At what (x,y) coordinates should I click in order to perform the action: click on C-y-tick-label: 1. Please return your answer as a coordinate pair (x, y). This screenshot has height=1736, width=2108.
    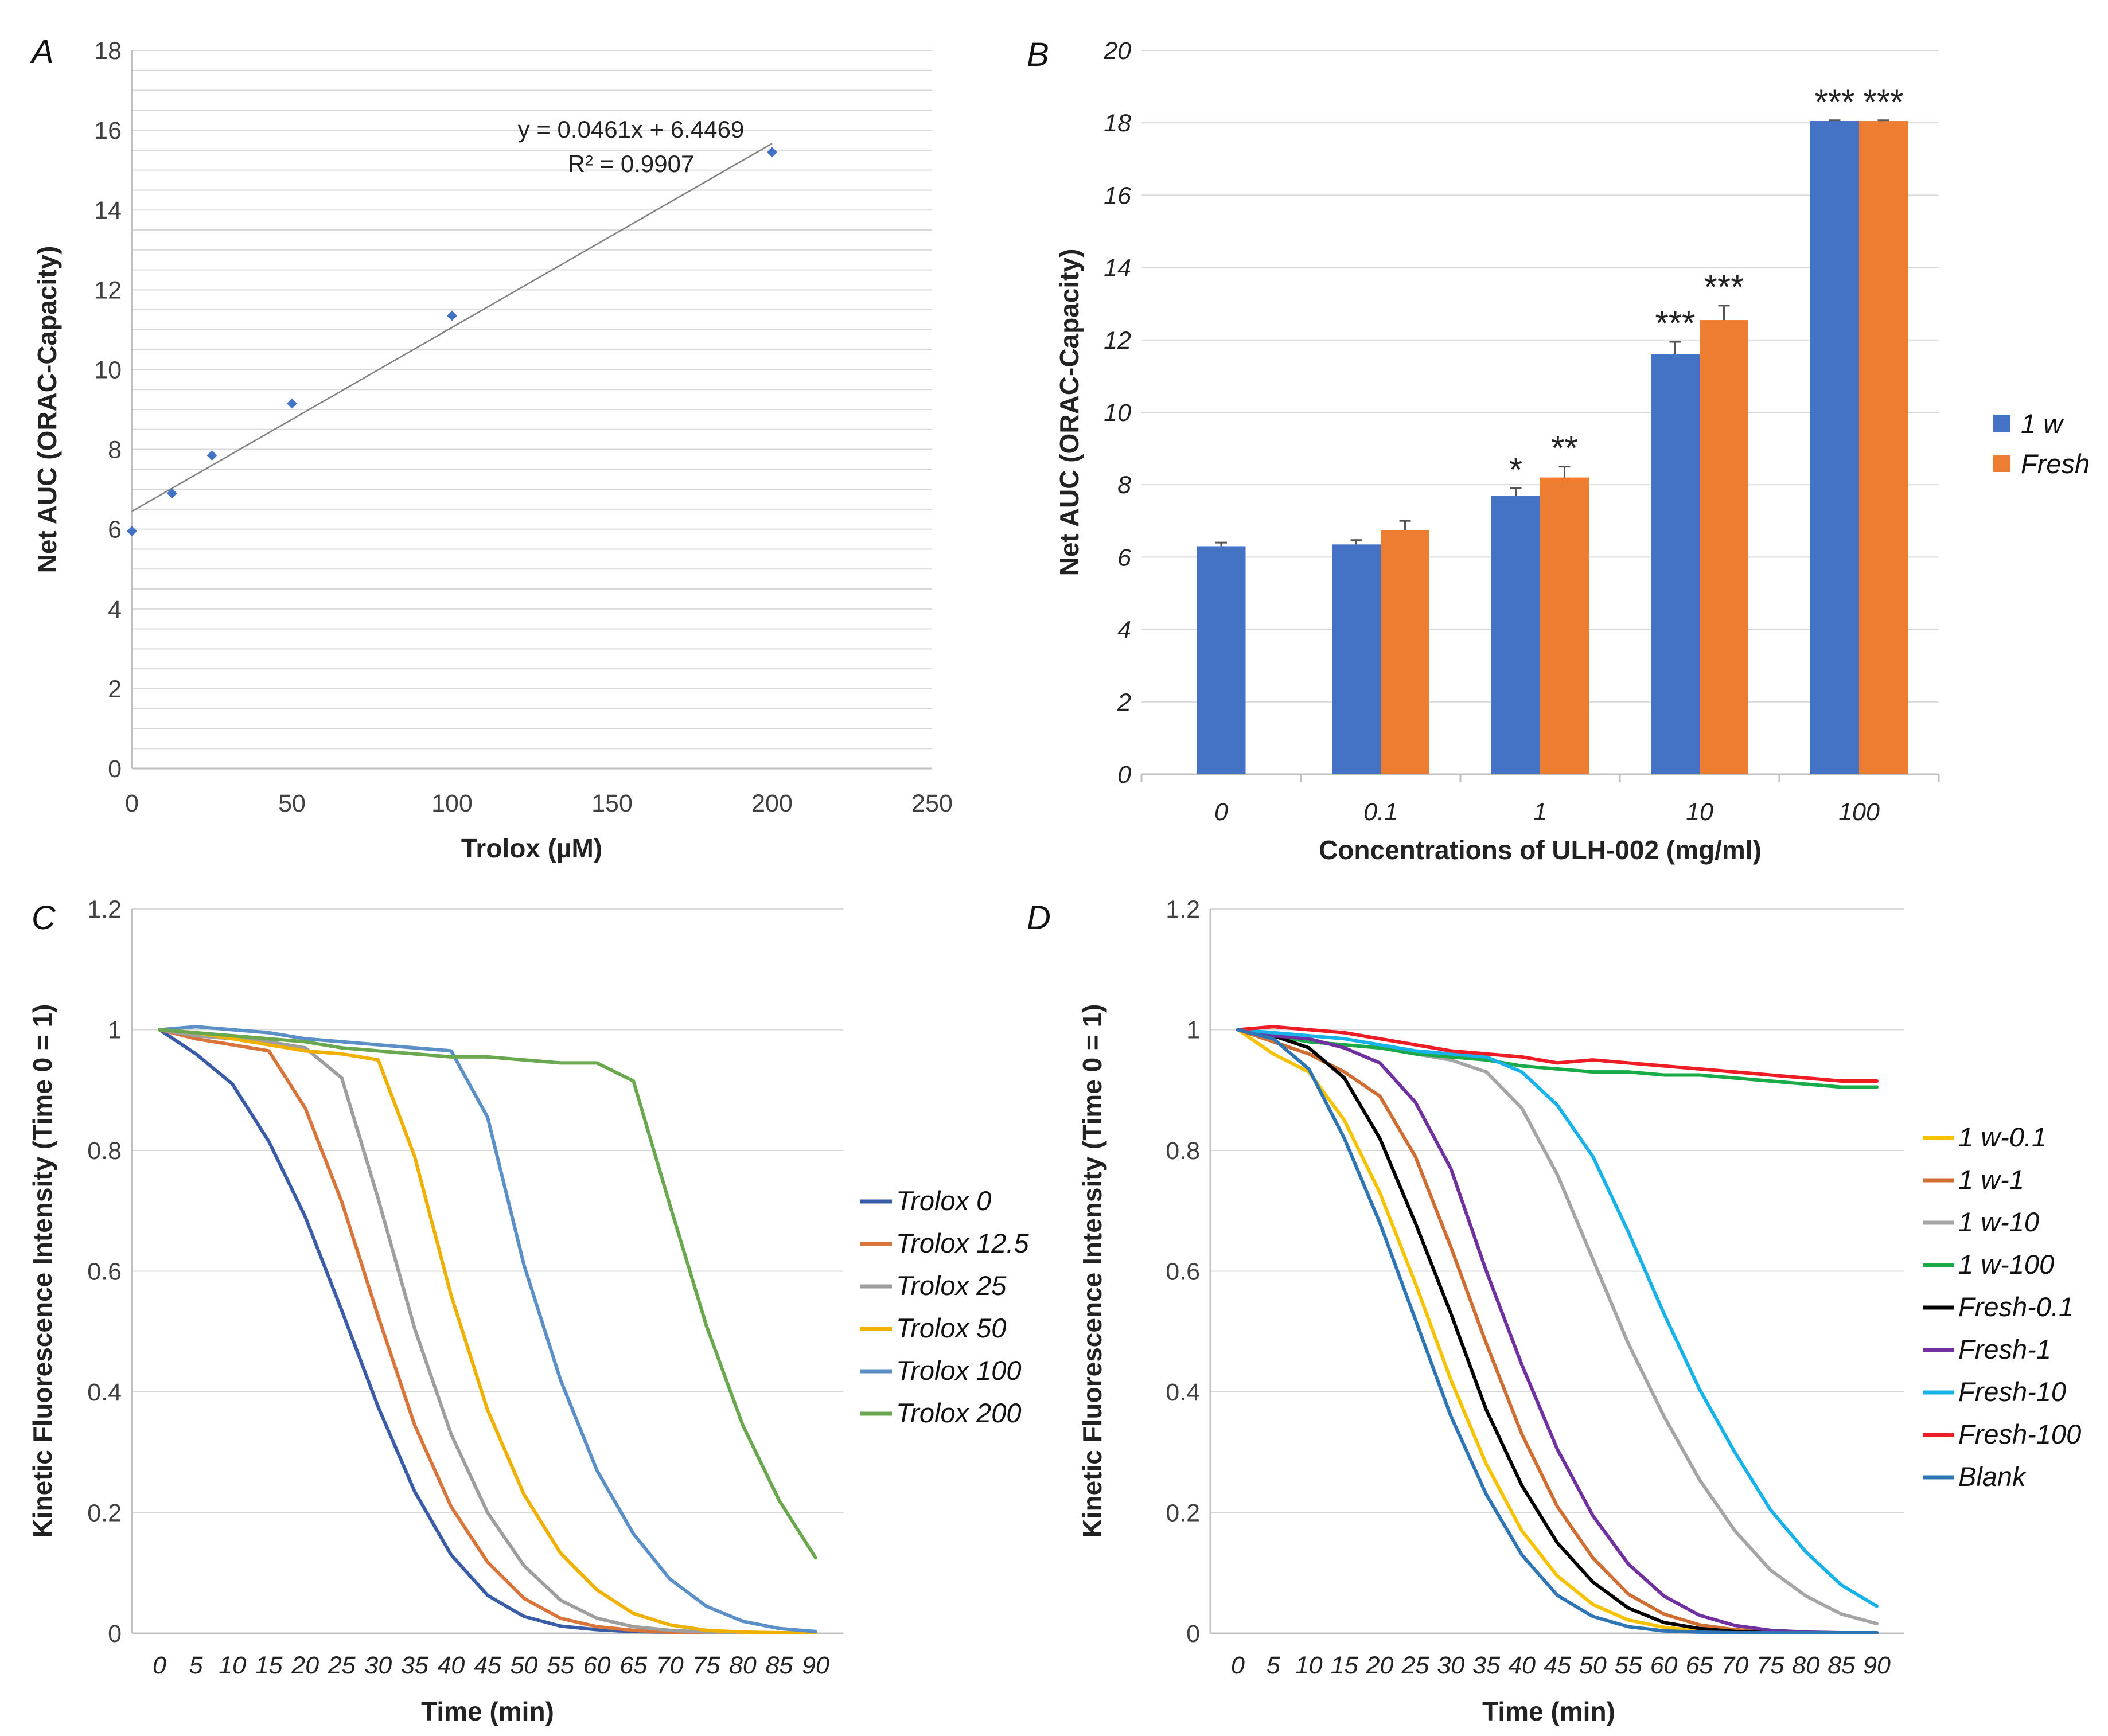
    Looking at the image, I should click on (115, 1030).